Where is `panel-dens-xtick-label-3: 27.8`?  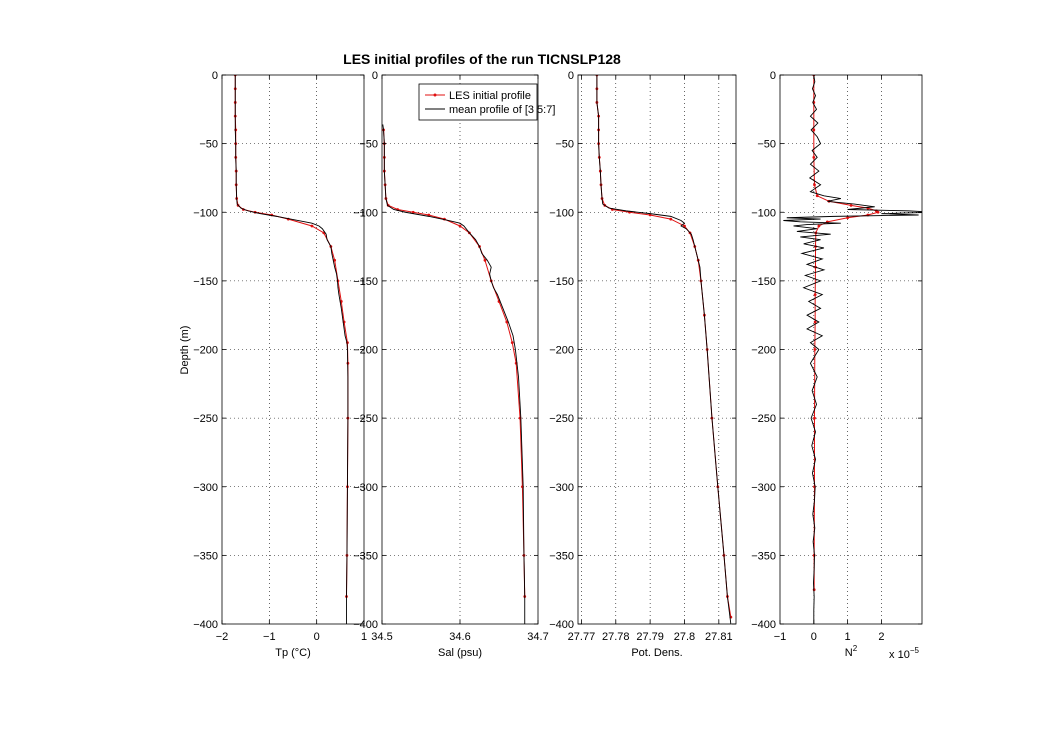 panel-dens-xtick-label-3: 27.8 is located at coordinates (684, 637).